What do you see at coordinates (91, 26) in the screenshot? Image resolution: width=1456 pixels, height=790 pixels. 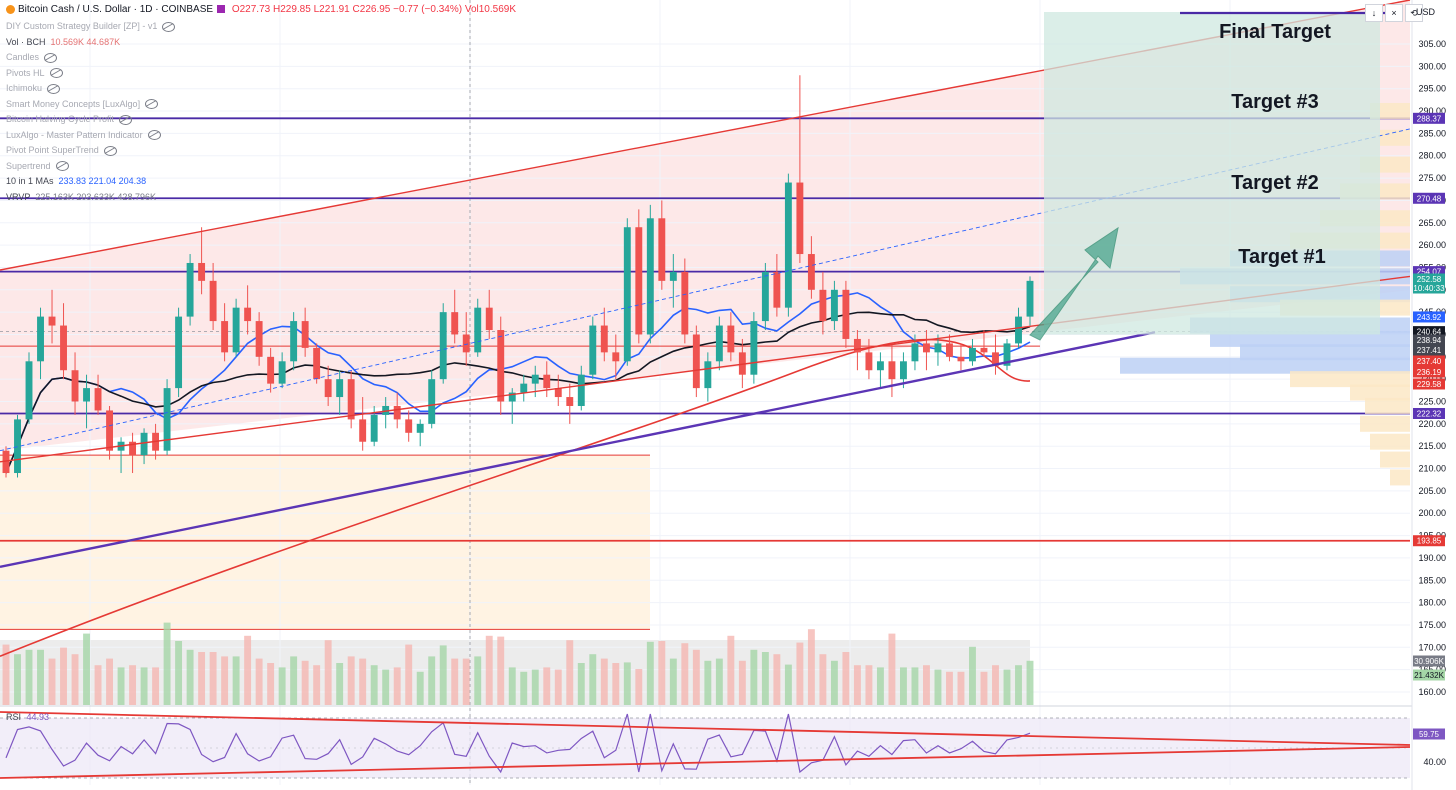 I see `indicator-row: DIY Custom Strategy Builder [ZP] - v1` at bounding box center [91, 26].